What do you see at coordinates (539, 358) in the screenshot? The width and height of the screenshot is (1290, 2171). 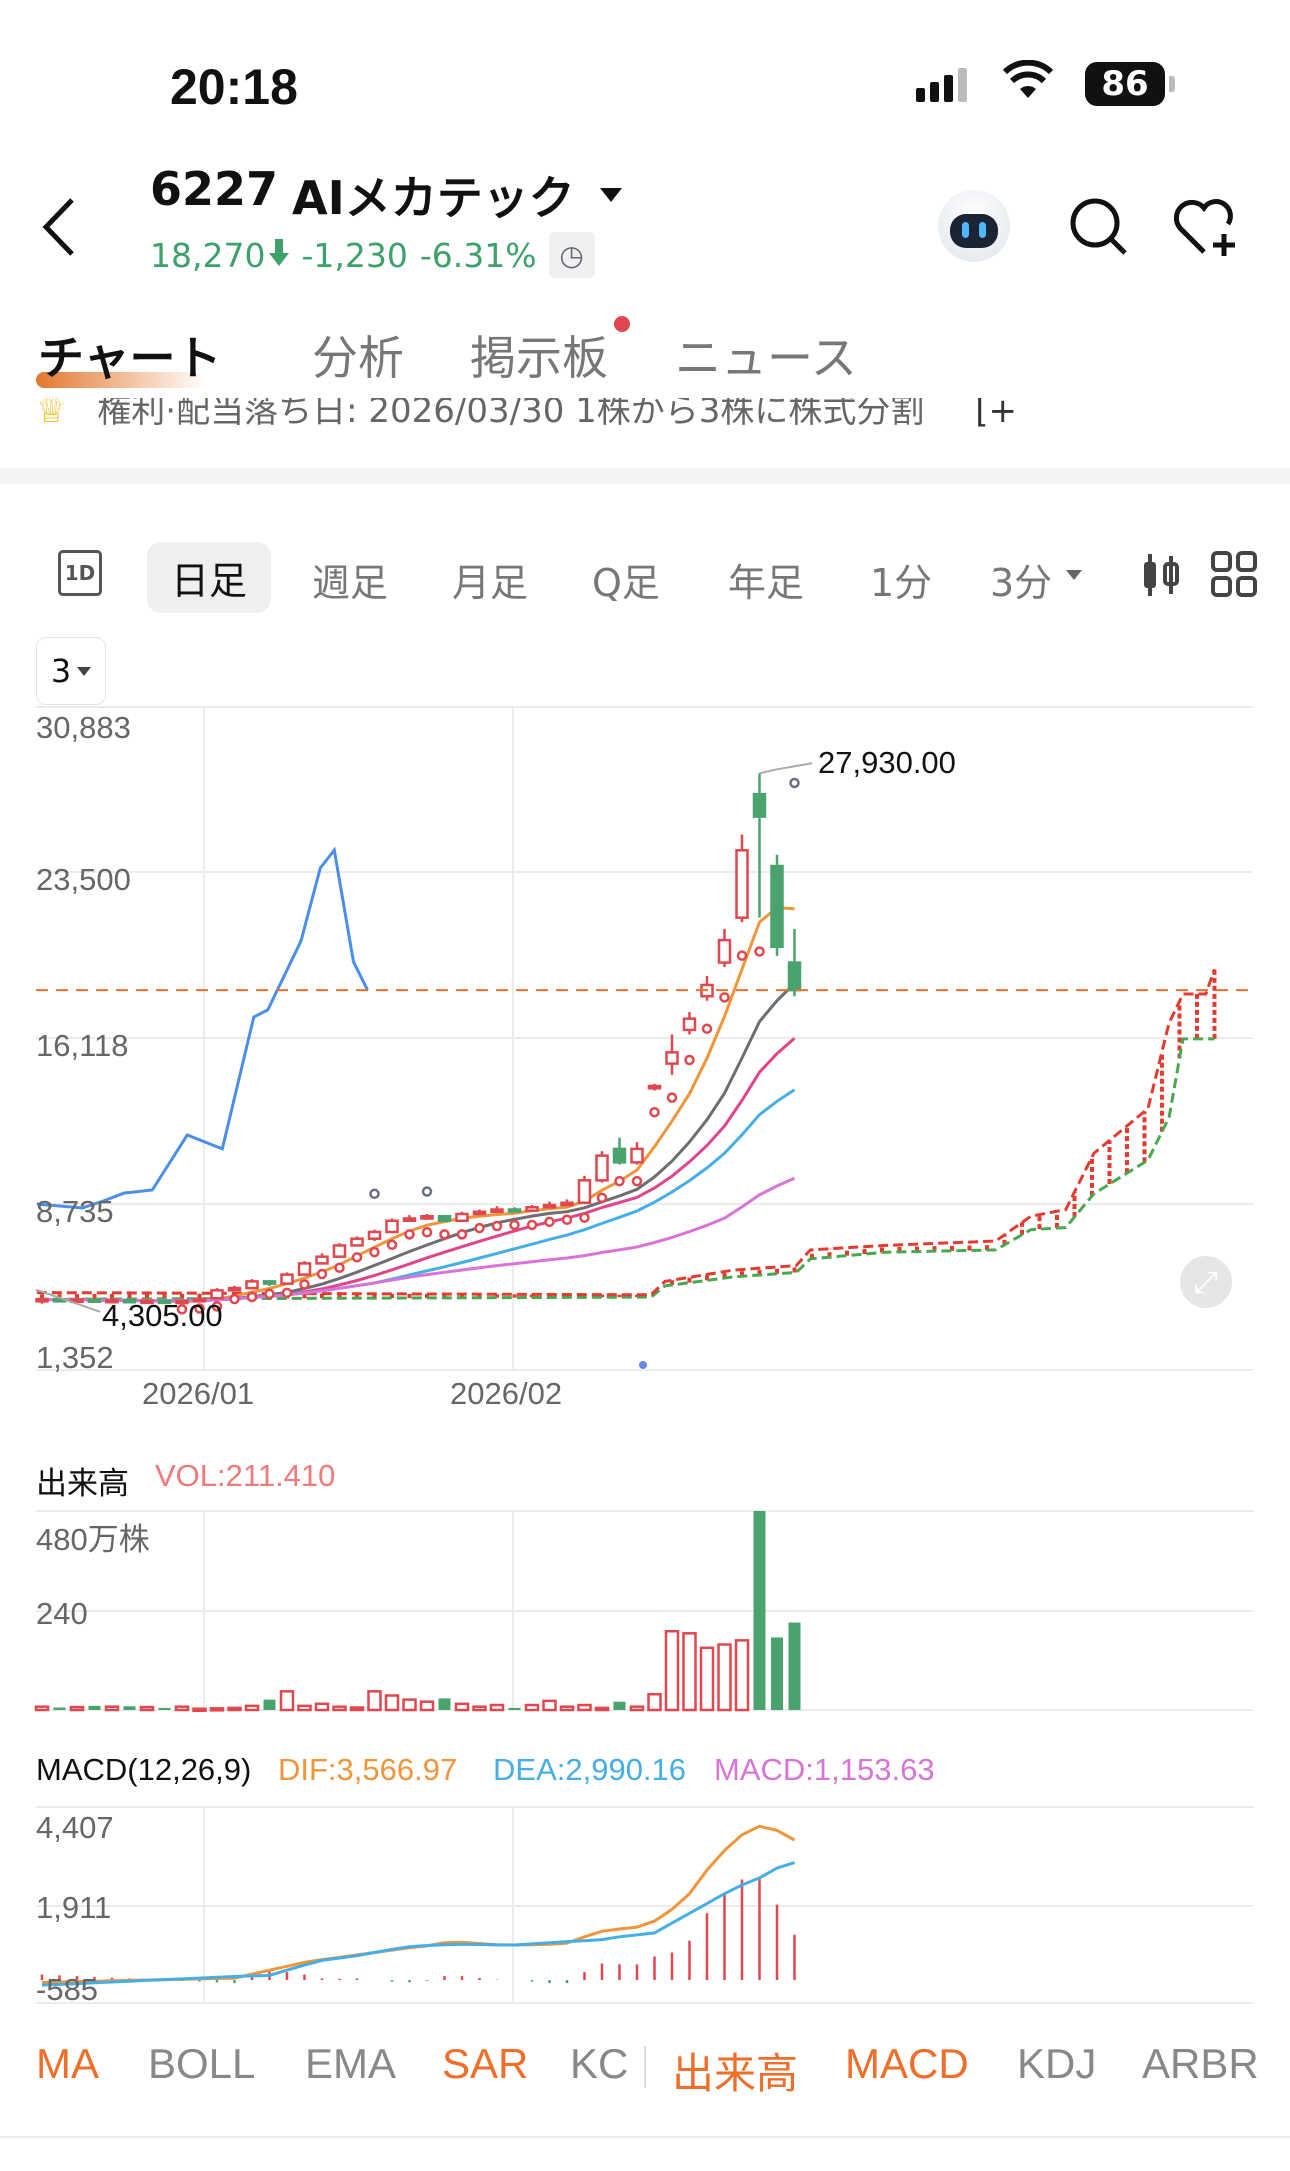 I see `tab-board: 掲示板` at bounding box center [539, 358].